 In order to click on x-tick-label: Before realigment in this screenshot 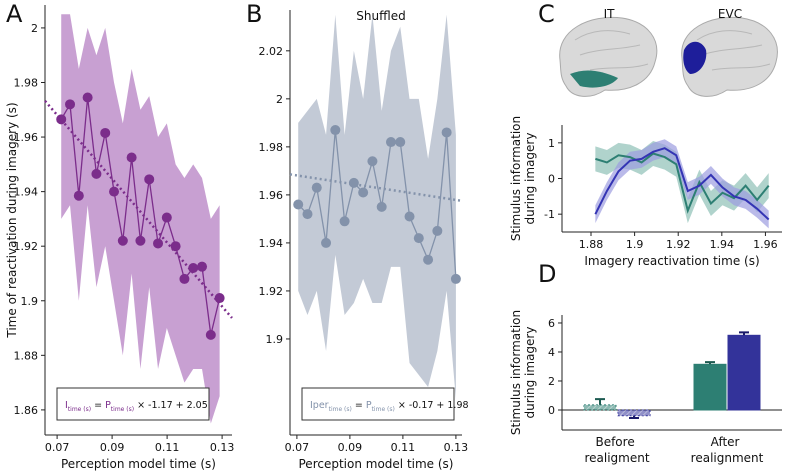, I will do `click(616, 450)`.